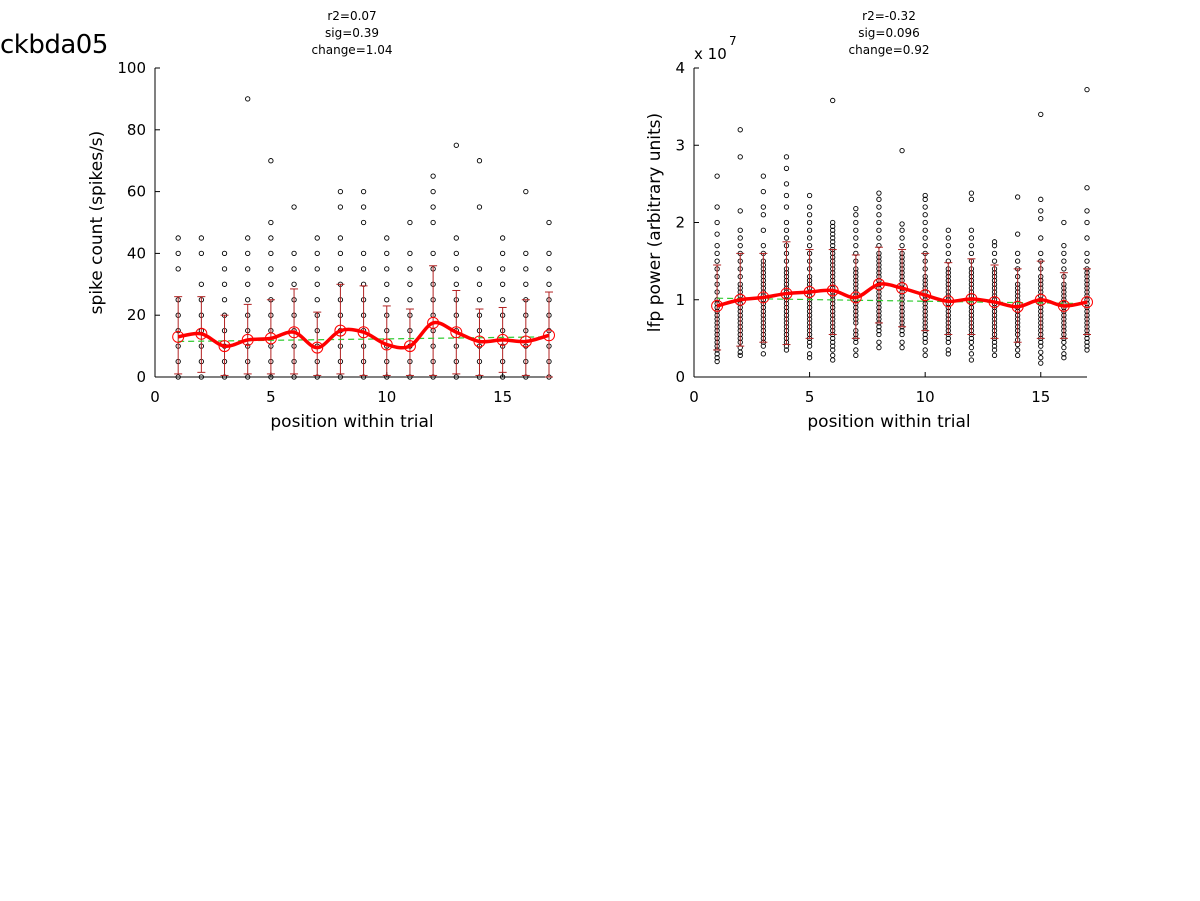 Image resolution: width=1200 pixels, height=901 pixels. I want to click on stat-line: r2=-0.32, so click(889, 16).